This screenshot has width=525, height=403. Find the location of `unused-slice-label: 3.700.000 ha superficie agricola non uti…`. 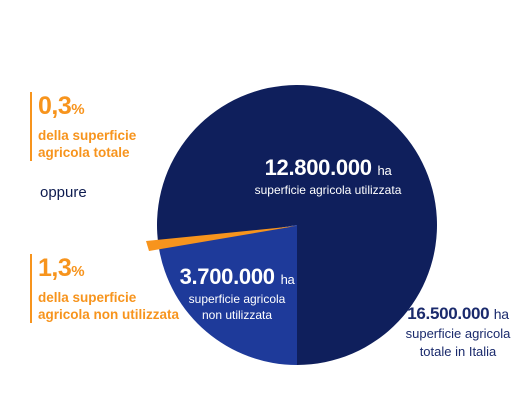

unused-slice-label: 3.700.000 ha superficie agricola non uti… is located at coordinates (237, 293).